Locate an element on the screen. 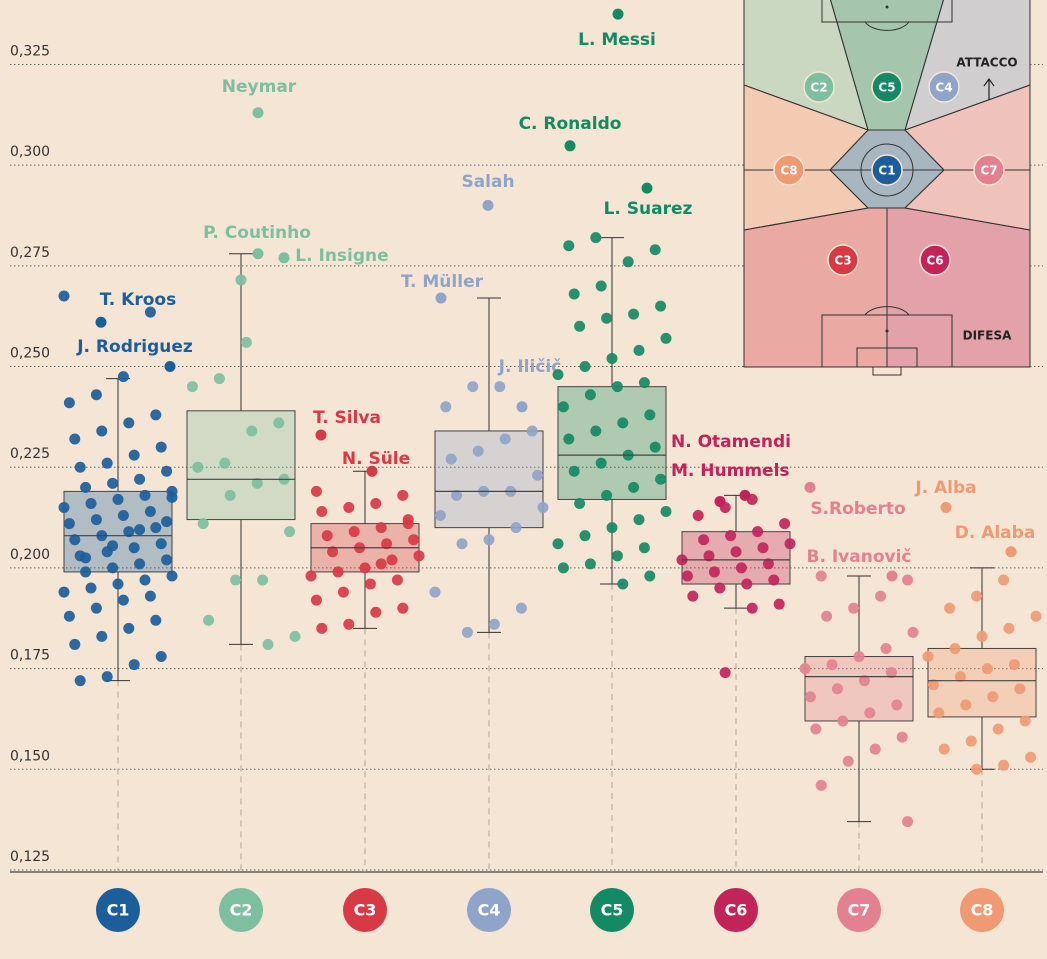 This screenshot has width=1047, height=959. zone-label: C6 is located at coordinates (934, 261).